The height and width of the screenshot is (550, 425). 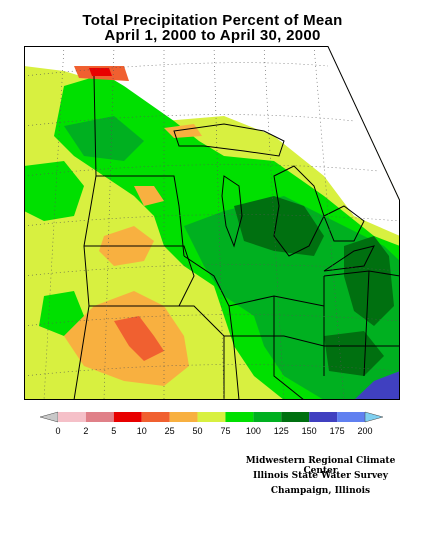 What do you see at coordinates (337, 431) in the screenshot?
I see `legend-tick-label: 175` at bounding box center [337, 431].